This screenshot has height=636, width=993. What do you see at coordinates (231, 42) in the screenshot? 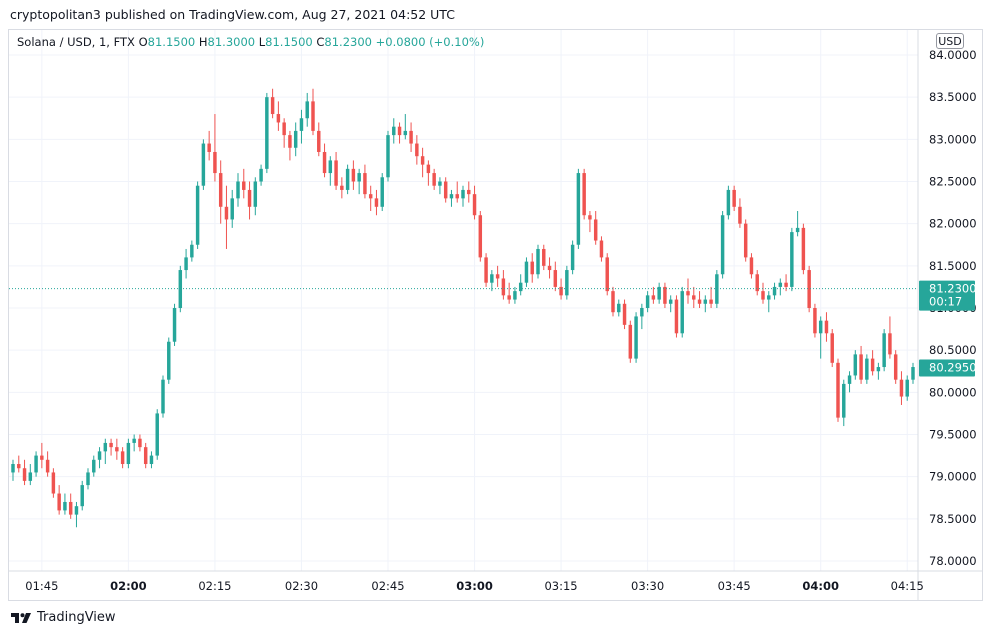
I see `high-value: 81.3000` at bounding box center [231, 42].